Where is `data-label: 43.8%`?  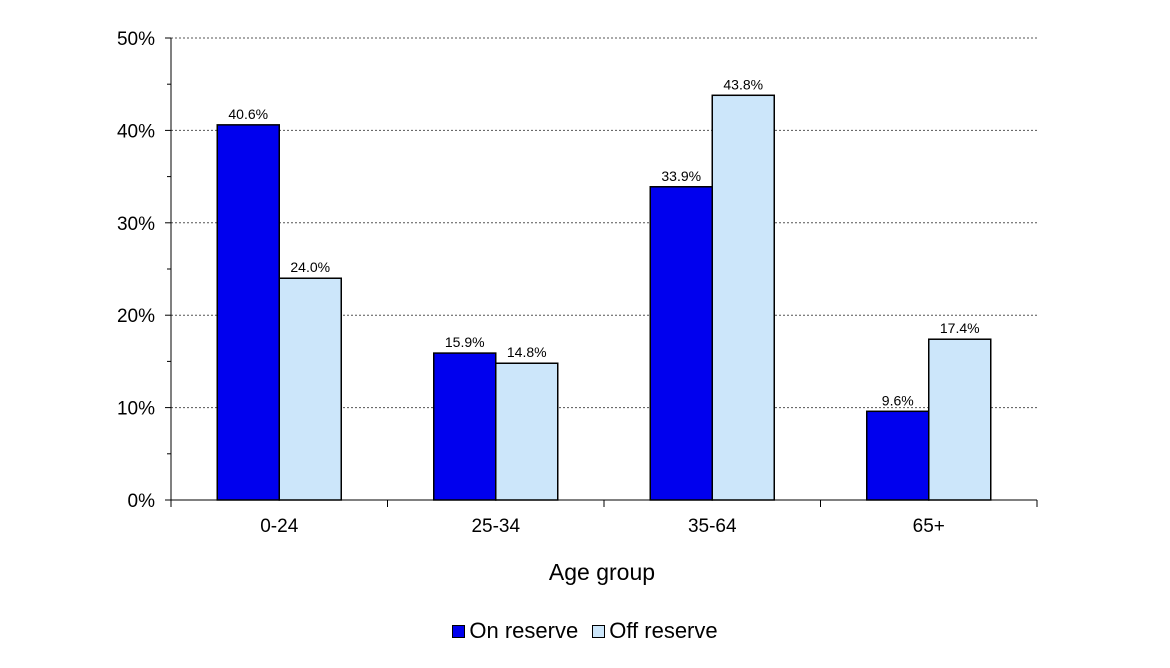 data-label: 43.8% is located at coordinates (743, 84).